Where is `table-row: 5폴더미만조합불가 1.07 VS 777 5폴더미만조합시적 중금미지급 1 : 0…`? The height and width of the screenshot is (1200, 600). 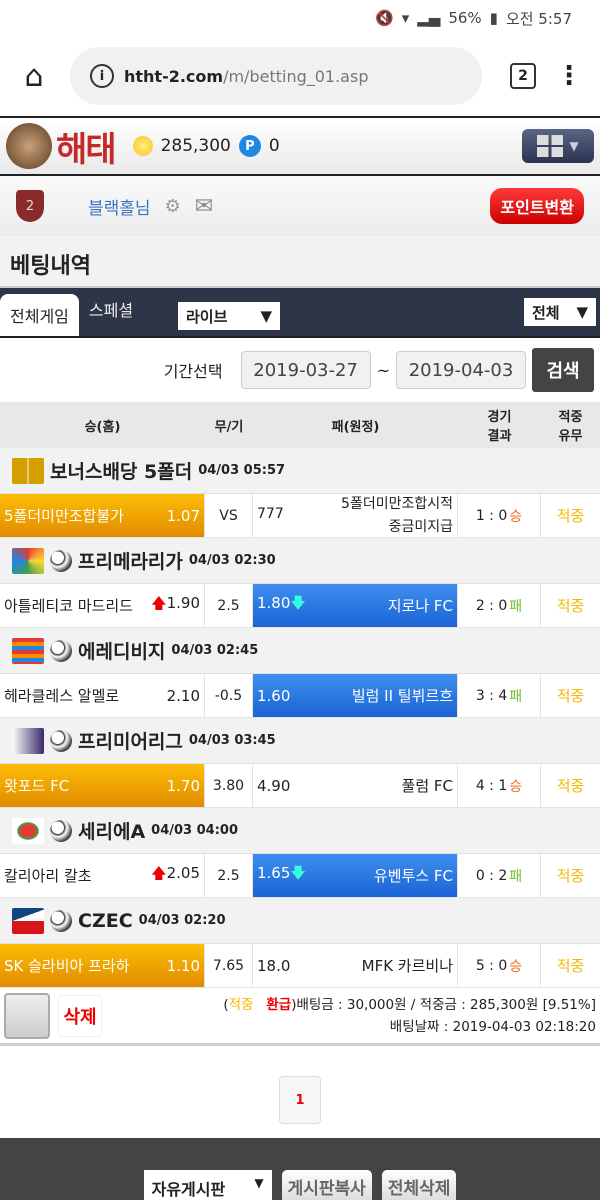
table-row: 5폴더미만조합불가 1.07 VS 777 5폴더미만조합시적 중금미지급 1 : 0… is located at coordinates (300, 516).